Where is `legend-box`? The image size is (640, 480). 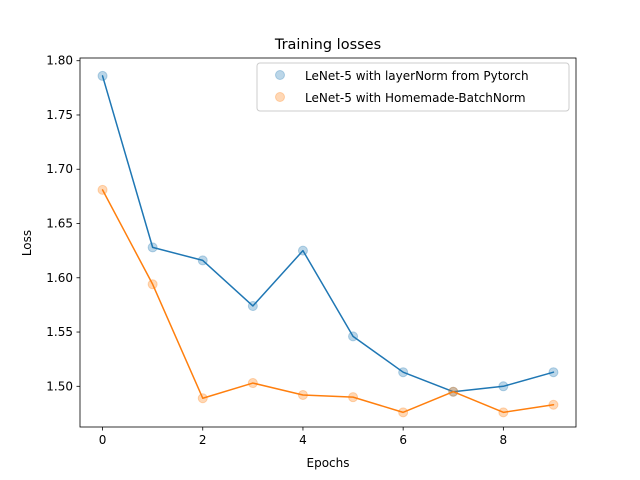 legend-box is located at coordinates (413, 87).